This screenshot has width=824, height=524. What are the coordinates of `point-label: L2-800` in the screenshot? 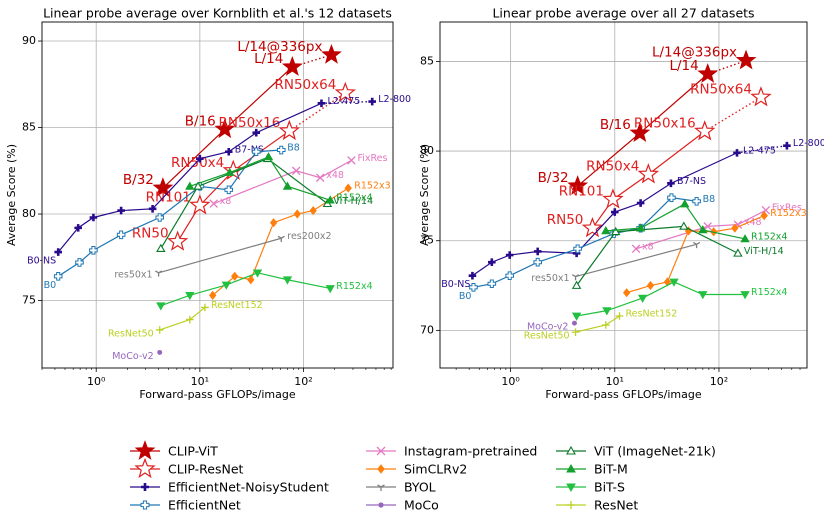 It's located at (394, 99).